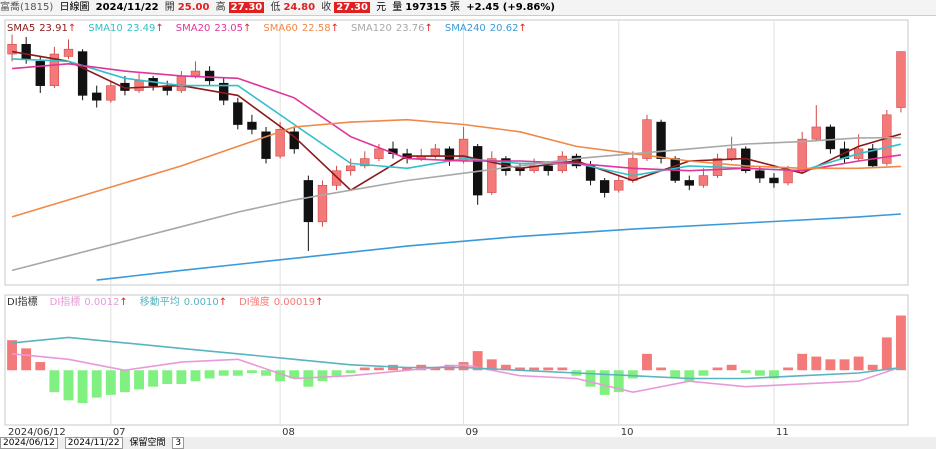  Describe the element at coordinates (160, 301) in the screenshot. I see `legend-name: 移動平均` at that location.